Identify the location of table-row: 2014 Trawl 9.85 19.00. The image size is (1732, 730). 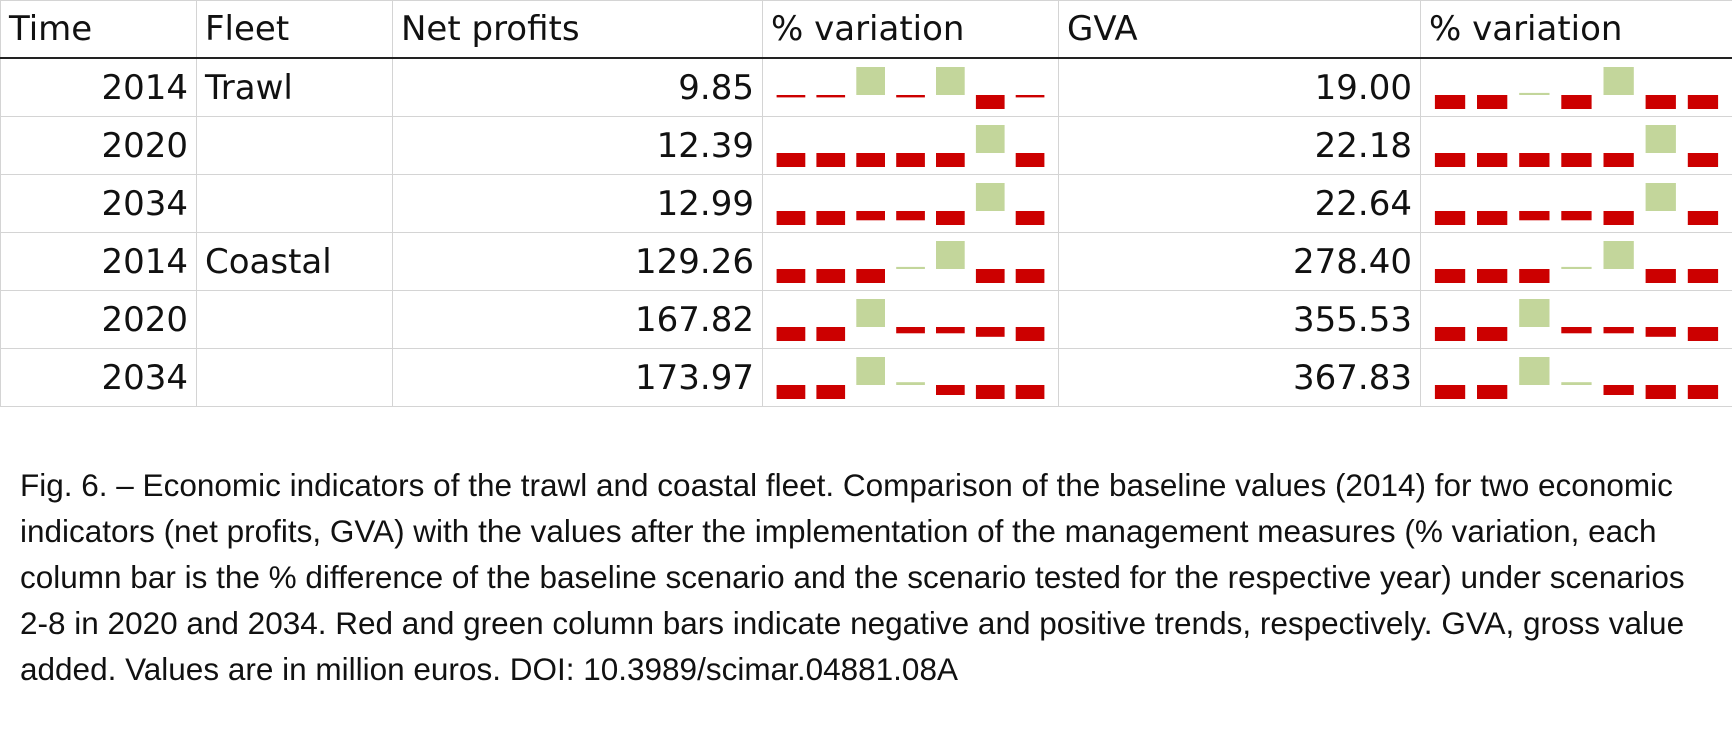
(866, 87).